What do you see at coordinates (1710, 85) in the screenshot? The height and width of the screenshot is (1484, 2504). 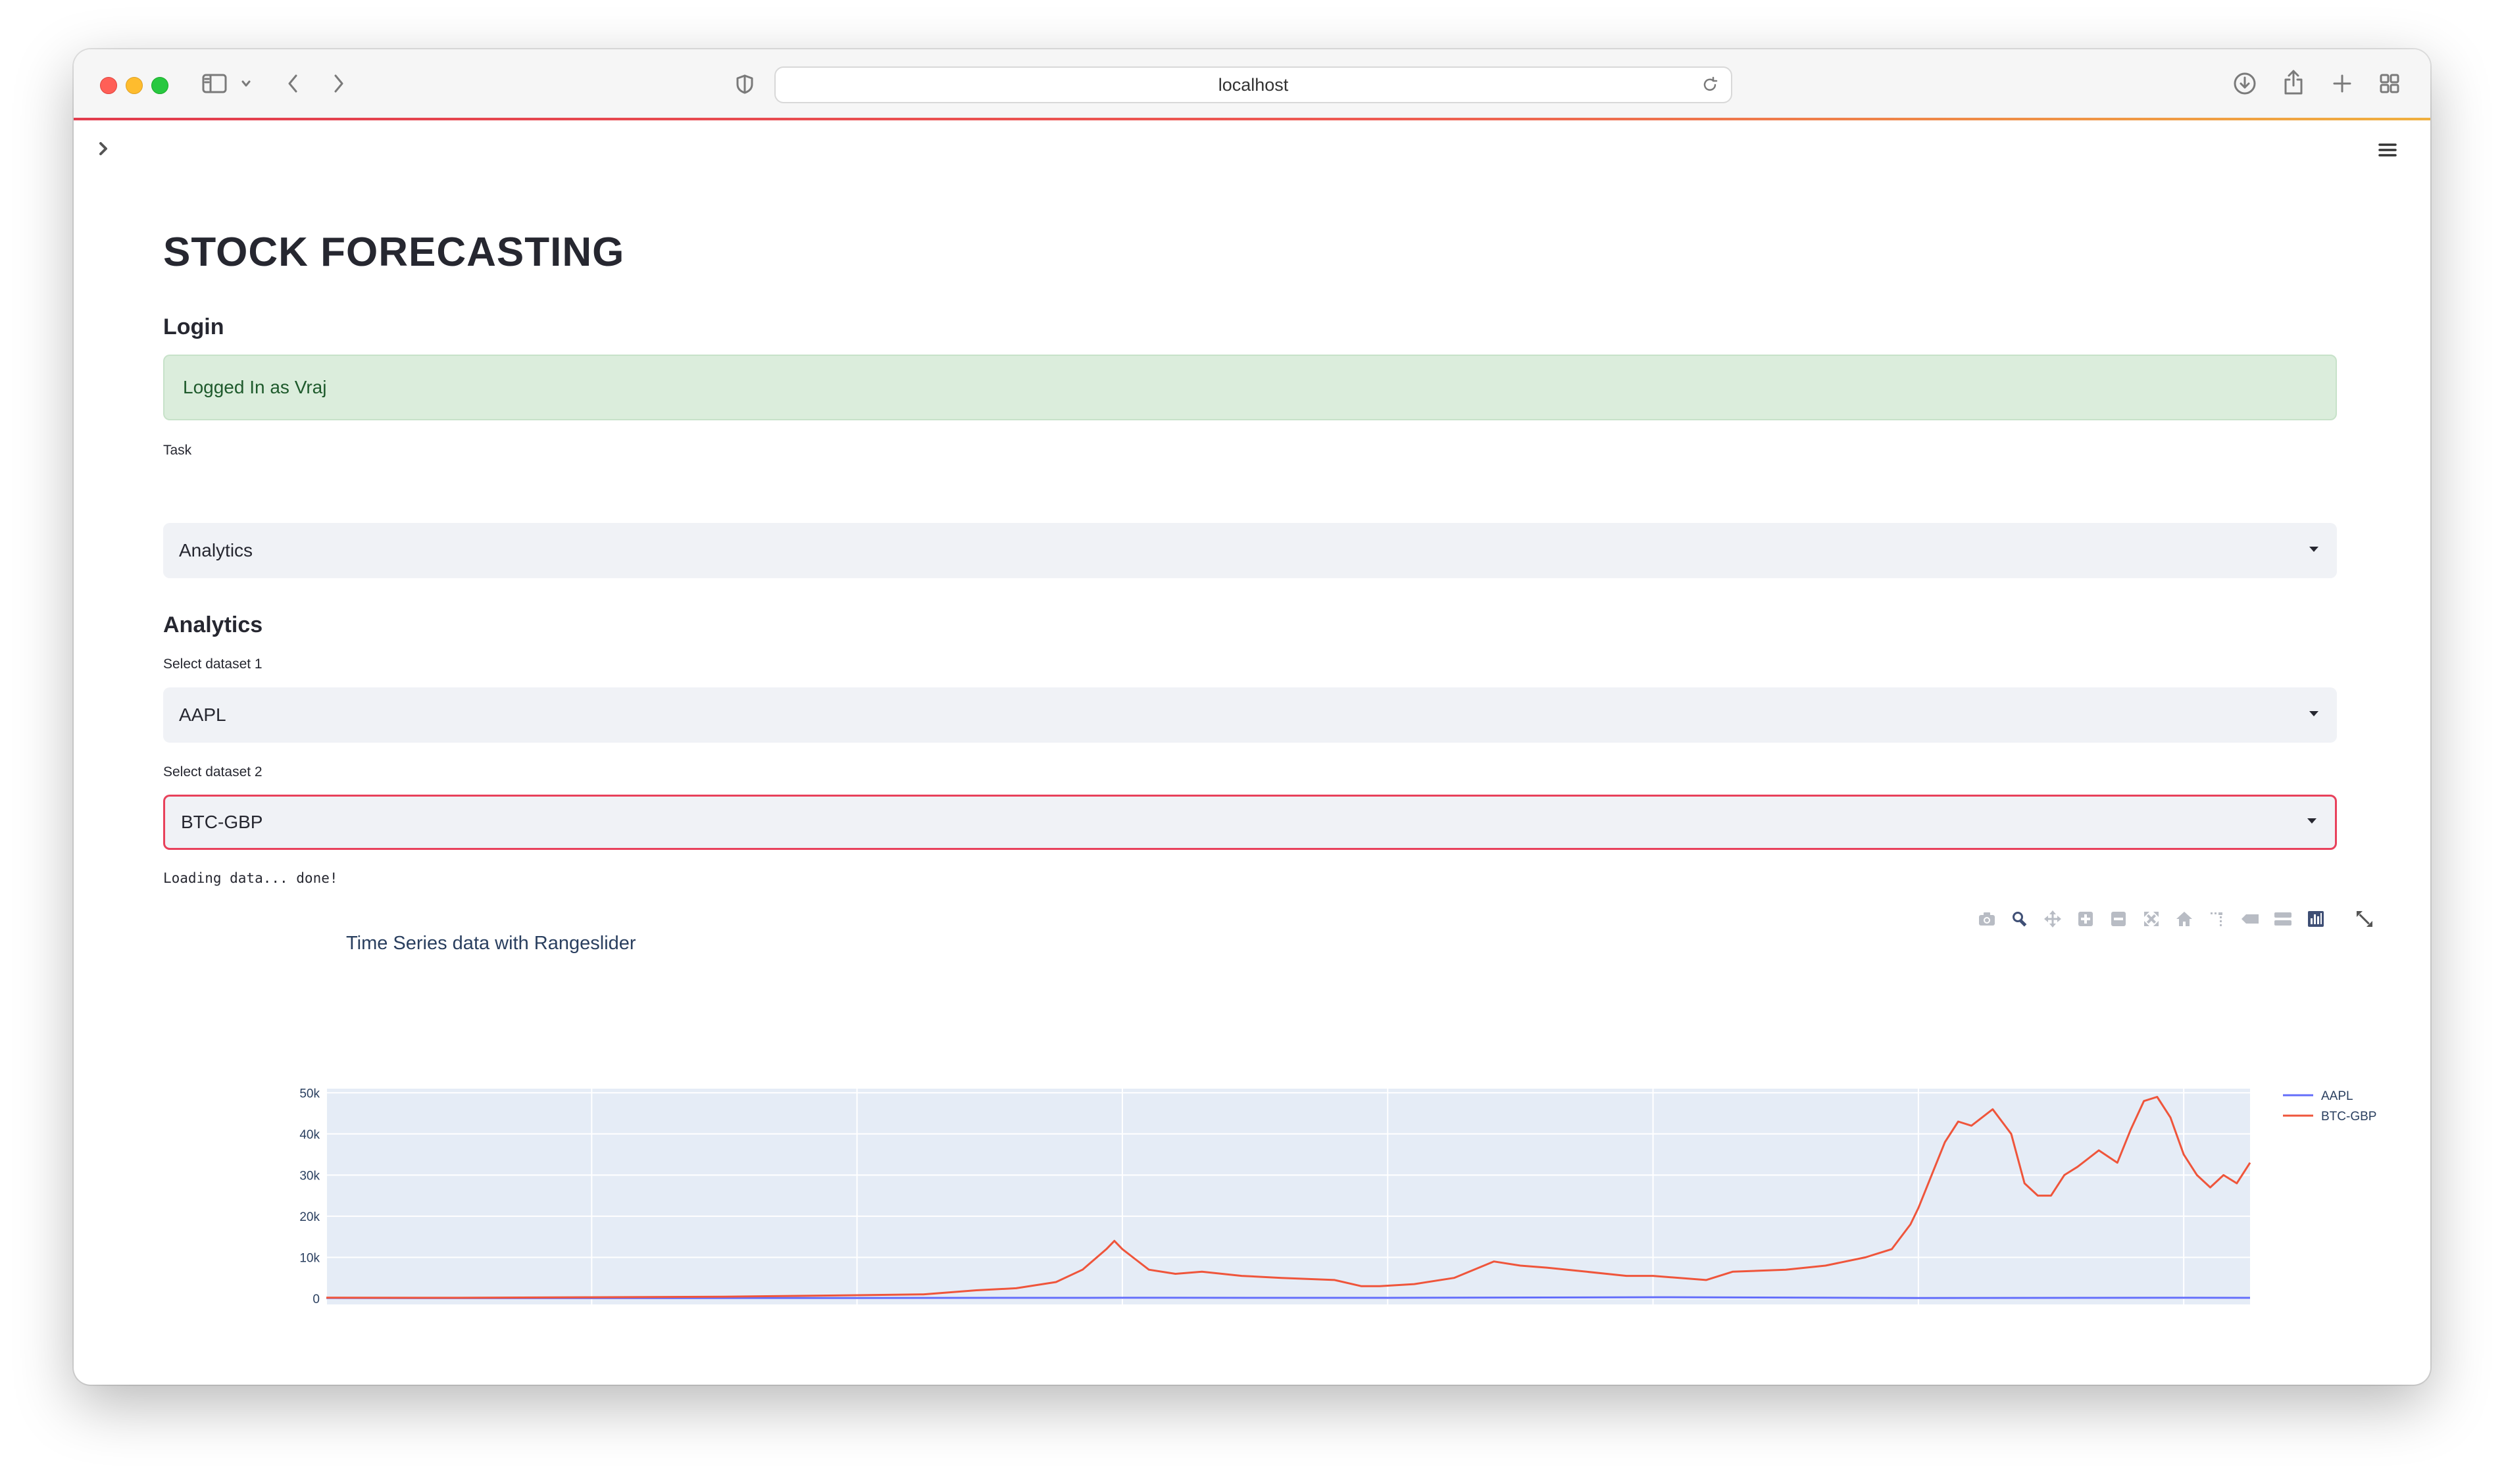 I see `reload-icon` at bounding box center [1710, 85].